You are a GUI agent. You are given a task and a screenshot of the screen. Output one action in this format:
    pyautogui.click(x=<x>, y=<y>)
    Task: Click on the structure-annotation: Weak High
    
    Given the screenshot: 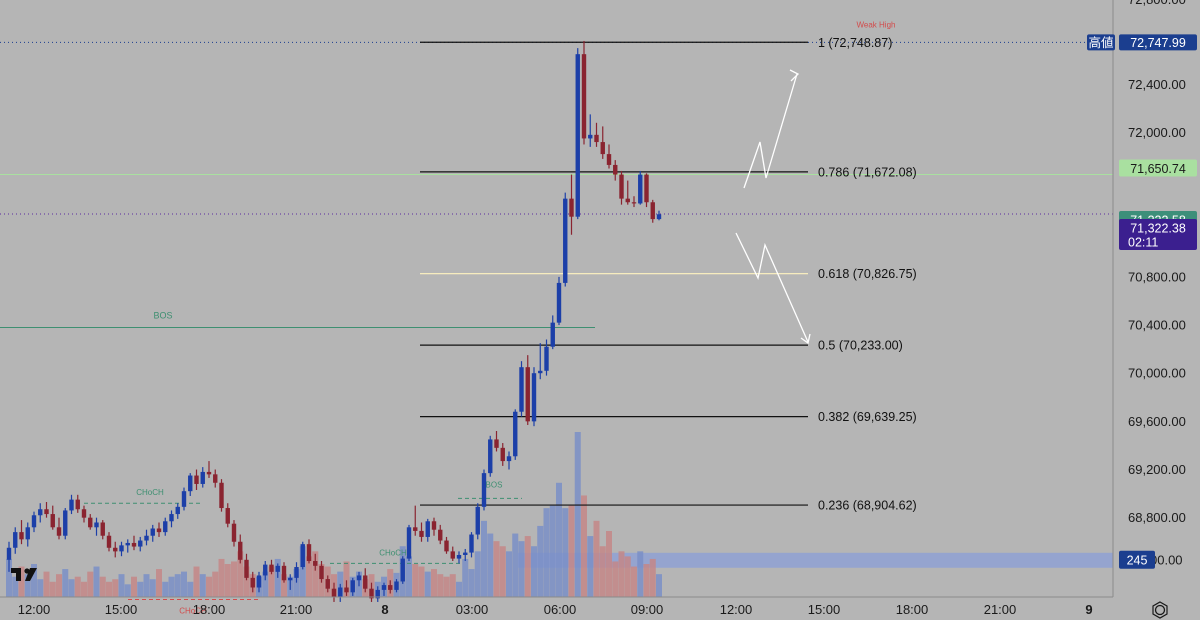 What is the action you would take?
    pyautogui.click(x=876, y=25)
    